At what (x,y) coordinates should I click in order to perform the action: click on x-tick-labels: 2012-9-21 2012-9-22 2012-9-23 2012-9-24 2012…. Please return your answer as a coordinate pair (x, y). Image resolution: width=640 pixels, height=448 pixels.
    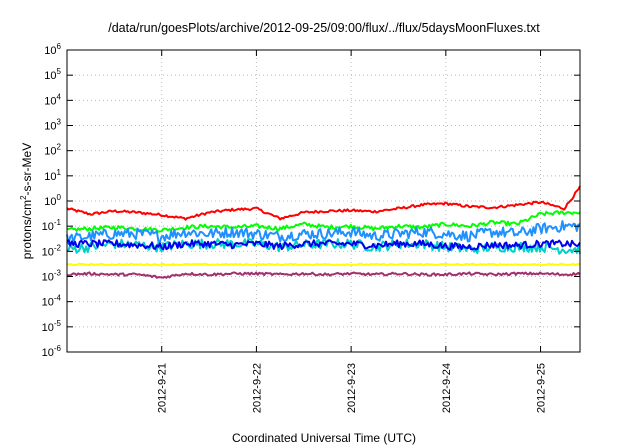
    Looking at the image, I should click on (352, 388).